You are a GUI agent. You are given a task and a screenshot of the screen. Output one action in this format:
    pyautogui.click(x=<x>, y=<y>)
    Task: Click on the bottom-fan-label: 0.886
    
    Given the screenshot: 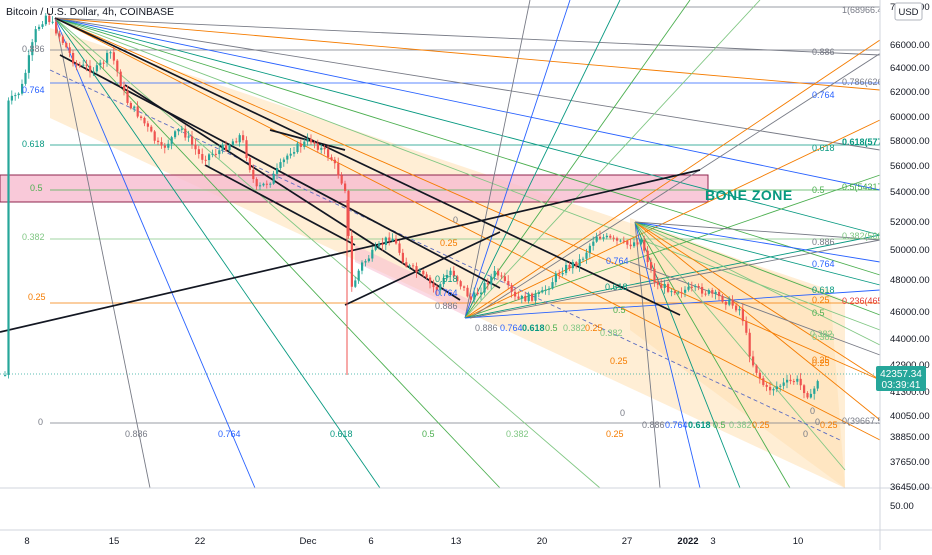 What is the action you would take?
    pyautogui.click(x=136, y=434)
    